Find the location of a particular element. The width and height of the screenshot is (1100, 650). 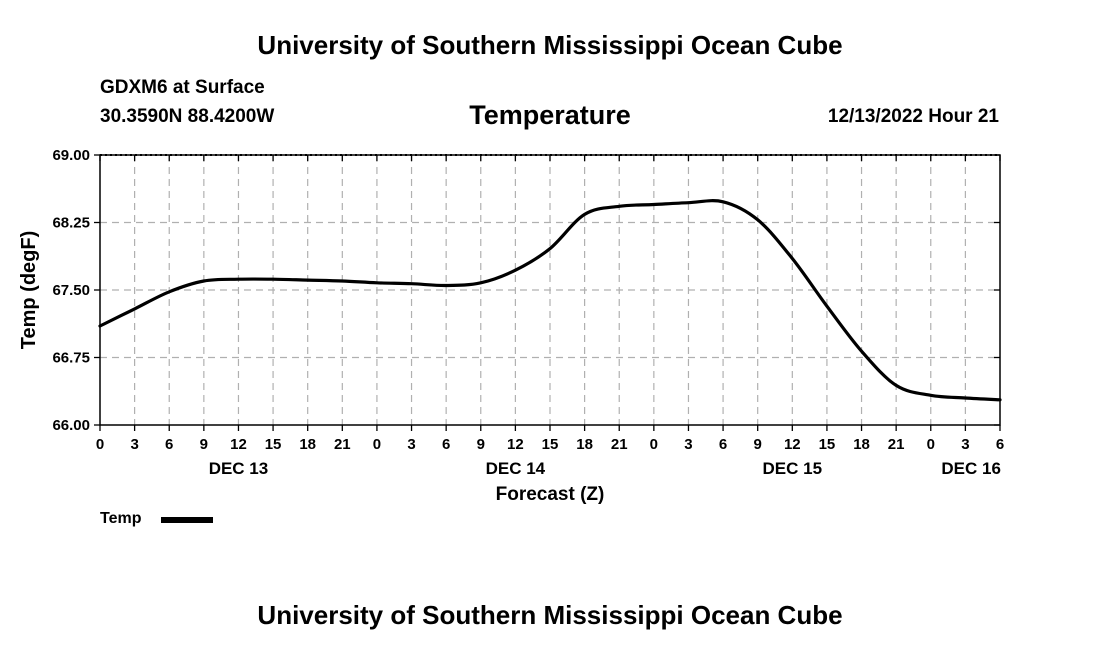

y-tick-label: 68.25 is located at coordinates (71, 223).